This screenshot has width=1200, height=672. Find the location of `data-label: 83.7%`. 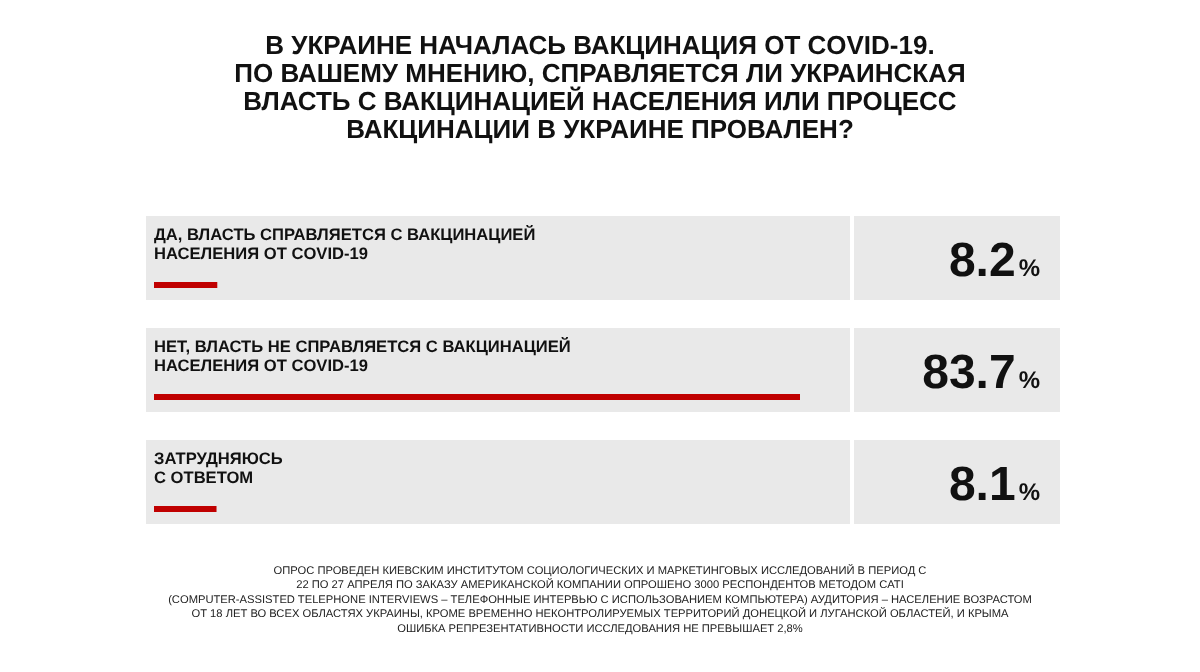

data-label: 83.7% is located at coordinates (981, 373).